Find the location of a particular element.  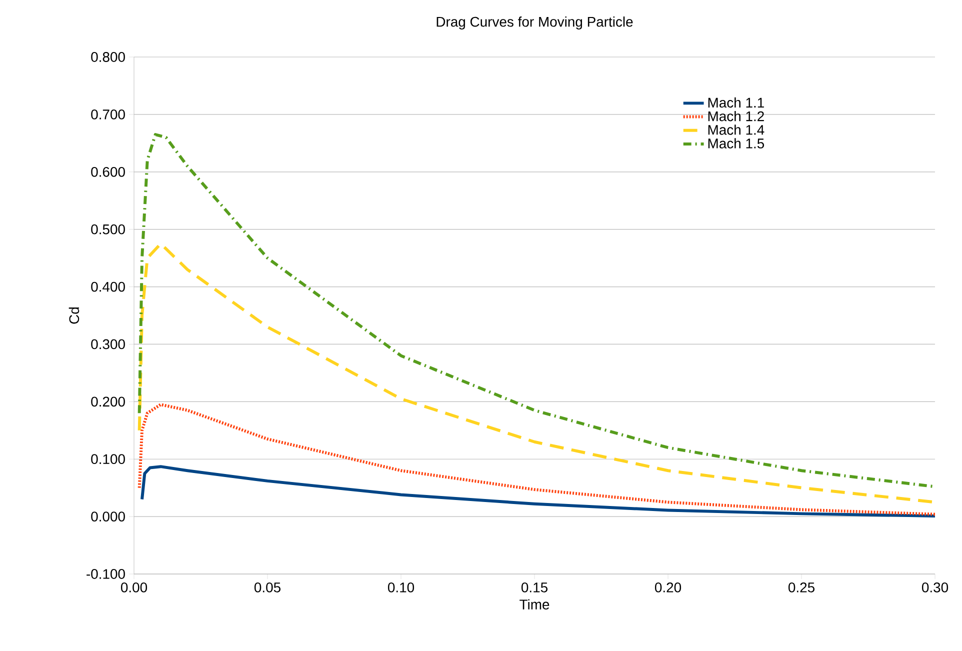

x-tick-label: 0.05 is located at coordinates (267, 587).